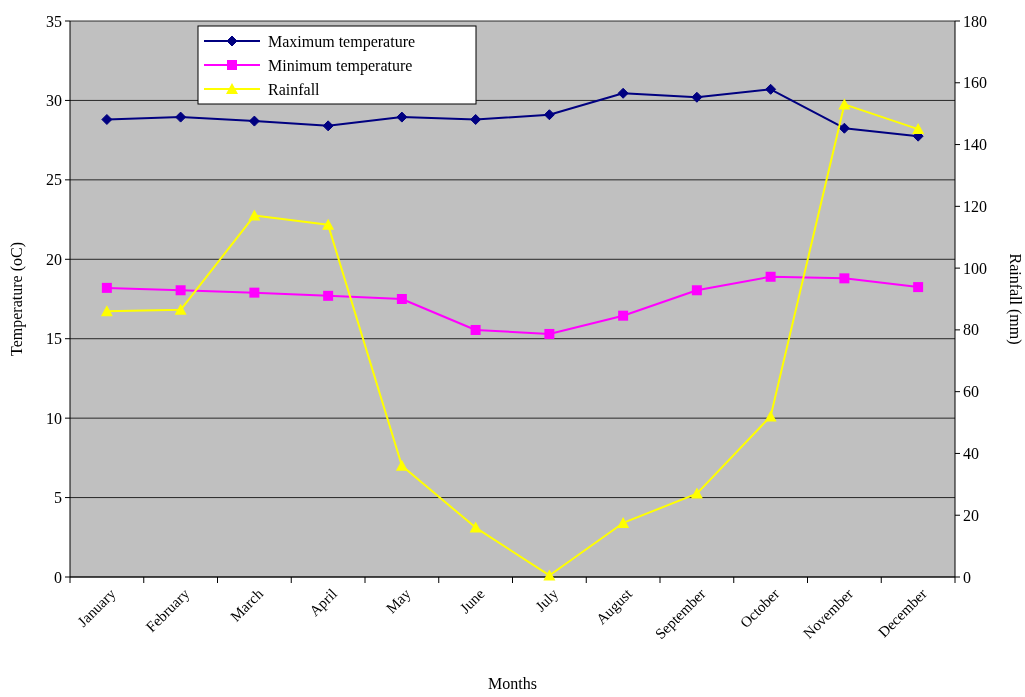  What do you see at coordinates (54, 21) in the screenshot?
I see `y-tick-label: 35` at bounding box center [54, 21].